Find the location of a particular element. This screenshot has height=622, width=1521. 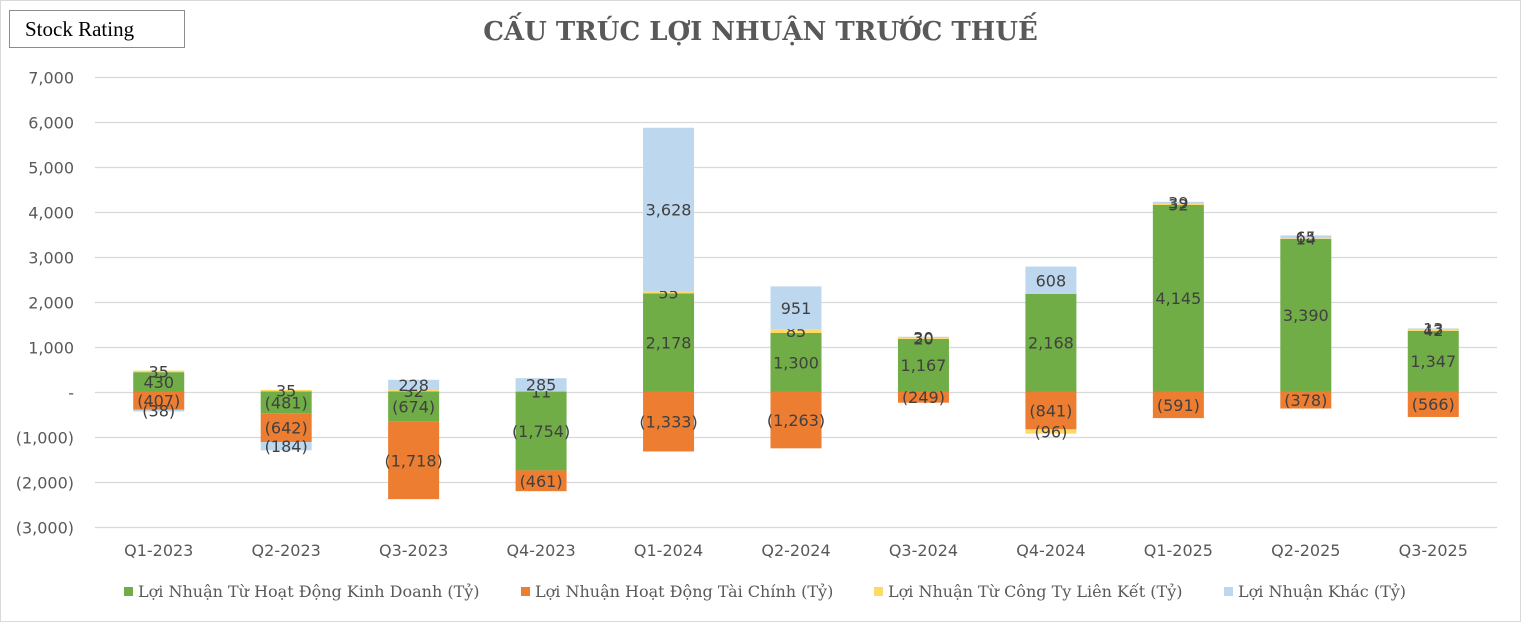

legend-label: Lợi Nhuận Hoạt Động Tài Chính (Tỷ) is located at coordinates (684, 591).